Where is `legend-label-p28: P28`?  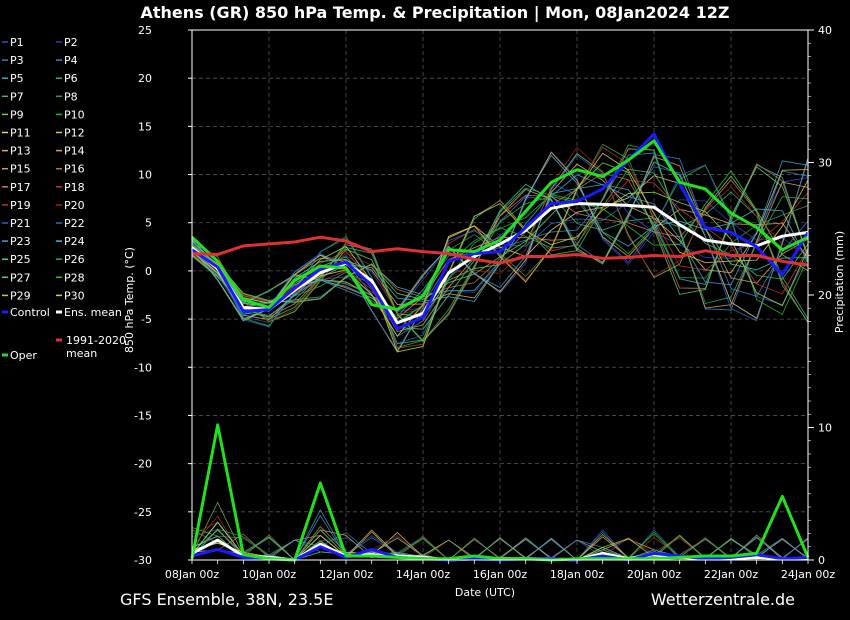
legend-label-p28: P28 is located at coordinates (74, 277).